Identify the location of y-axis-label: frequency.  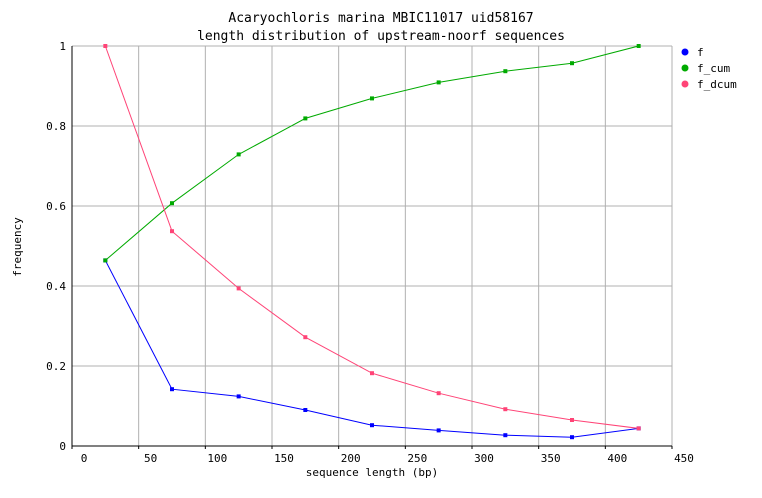
(17, 247).